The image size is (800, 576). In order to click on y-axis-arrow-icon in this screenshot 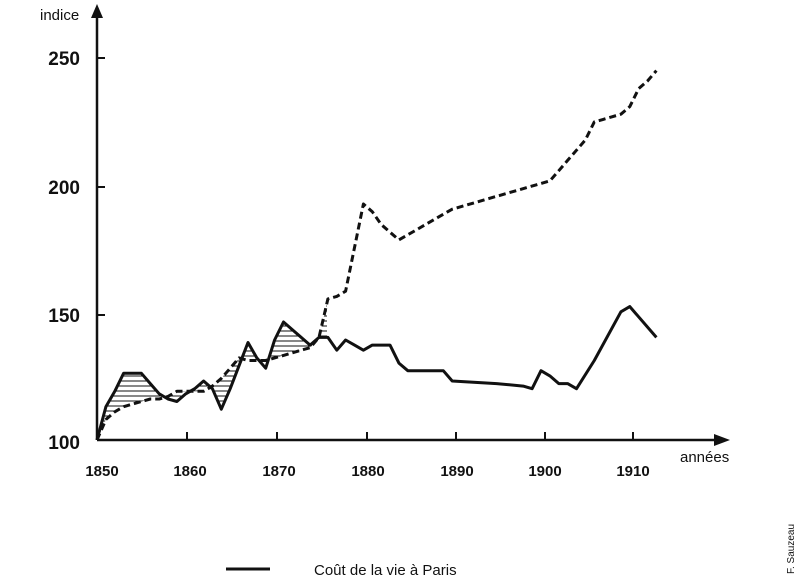, I will do `click(97, 11)`.